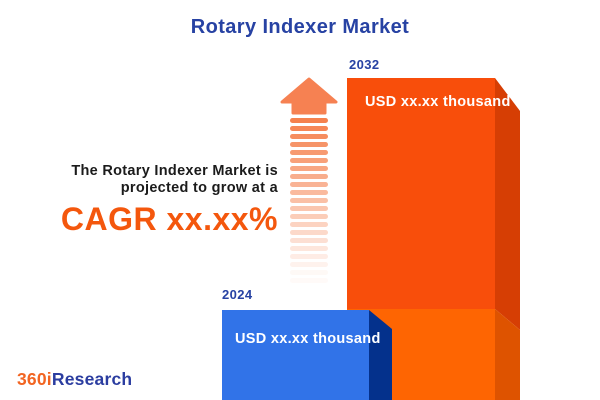 This screenshot has height=400, width=600. Describe the element at coordinates (199, 188) in the screenshot. I see `annotation-line-2: projected to grow at a` at that location.